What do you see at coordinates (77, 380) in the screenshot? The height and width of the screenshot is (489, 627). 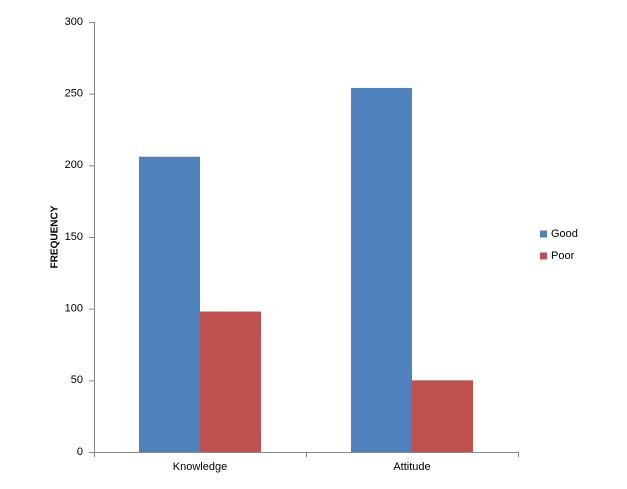 I see `y-tick-label: 50` at bounding box center [77, 380].